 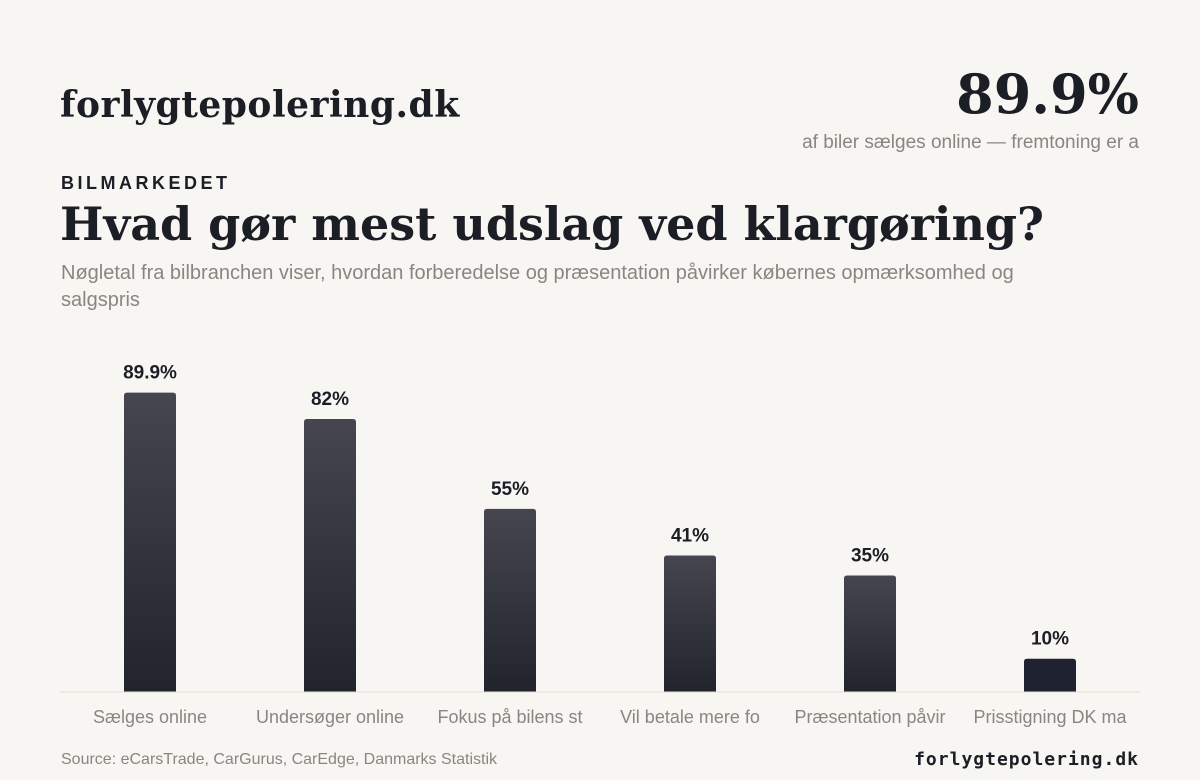 What do you see at coordinates (260, 105) in the screenshot?
I see `brand-logo: forlygtepolering.dk` at bounding box center [260, 105].